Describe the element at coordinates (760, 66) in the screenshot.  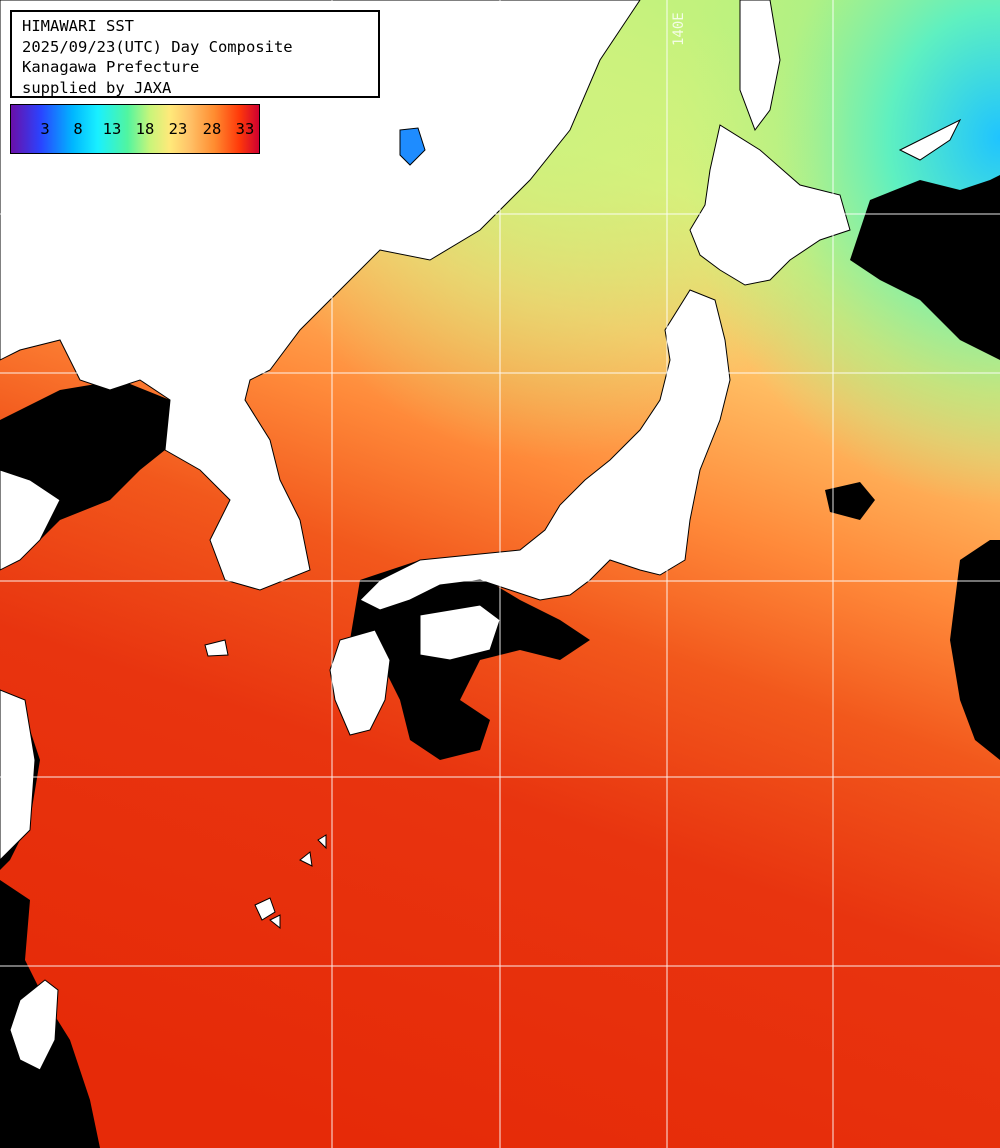
I see `land-sakhalin` at that location.